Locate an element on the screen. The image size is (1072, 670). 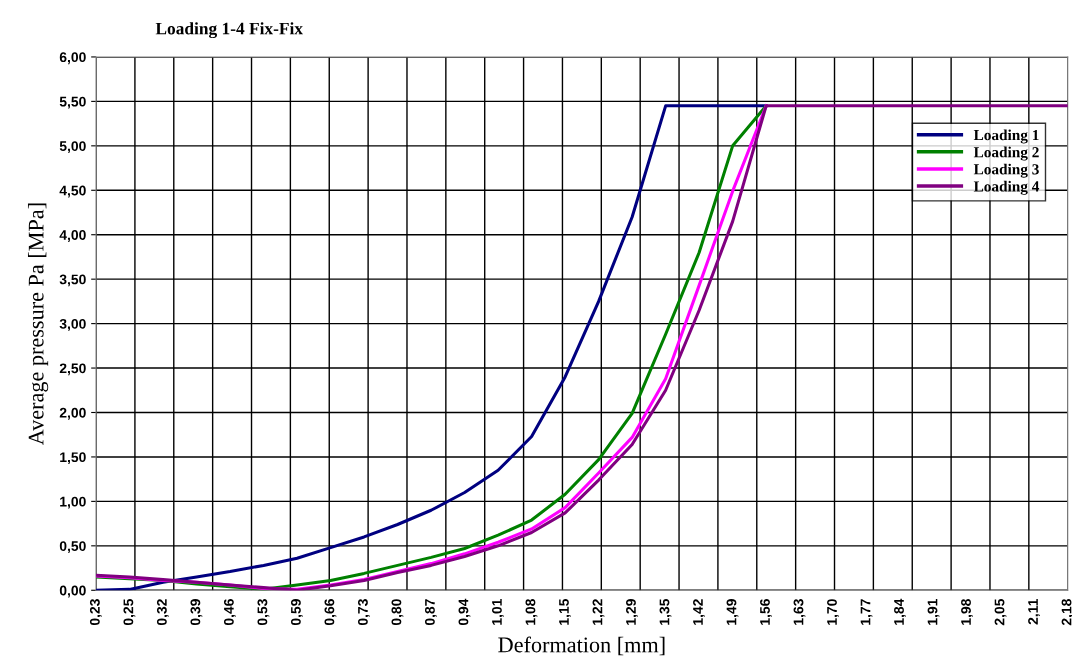
x-tick-label: 0,39 is located at coordinates (196, 612).